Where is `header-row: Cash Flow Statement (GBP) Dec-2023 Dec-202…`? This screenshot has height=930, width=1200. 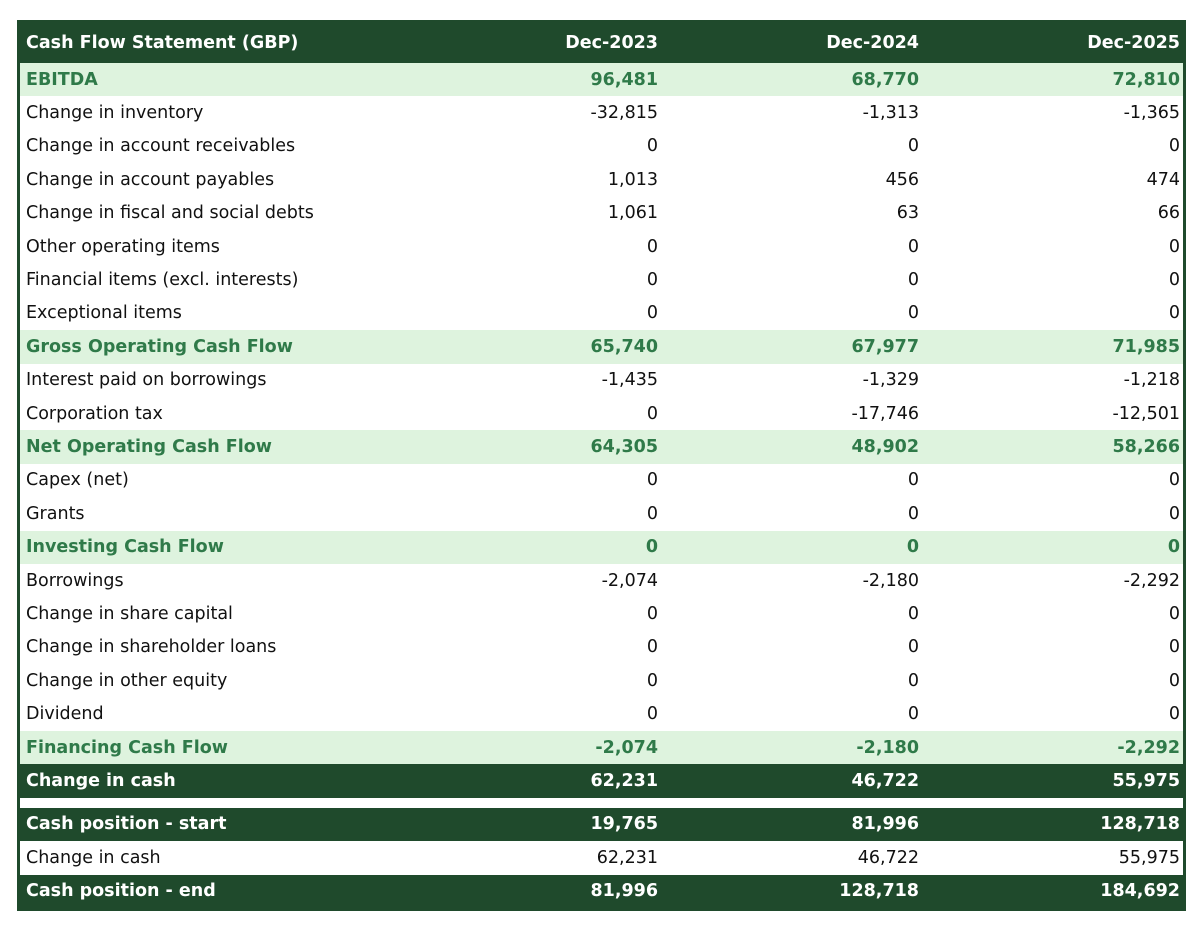 header-row: Cash Flow Statement (GBP) Dec-2023 Dec-202… is located at coordinates (601, 43).